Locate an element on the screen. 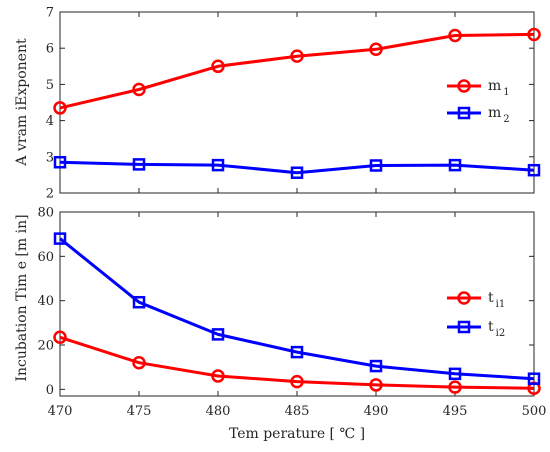 Image resolution: width=550 pixels, height=452 pixels. top-series-m2-line is located at coordinates (297, 167).